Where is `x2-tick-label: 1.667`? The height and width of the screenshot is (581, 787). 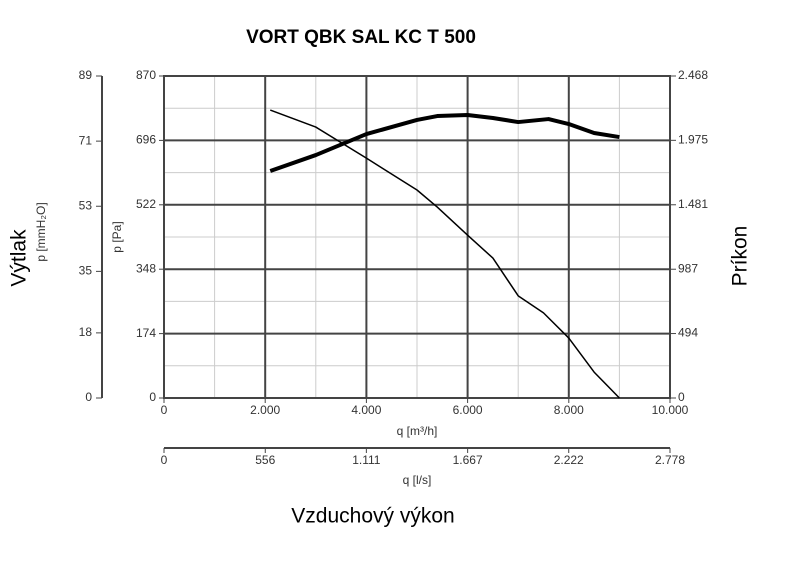 x2-tick-label: 1.667 is located at coordinates (468, 460).